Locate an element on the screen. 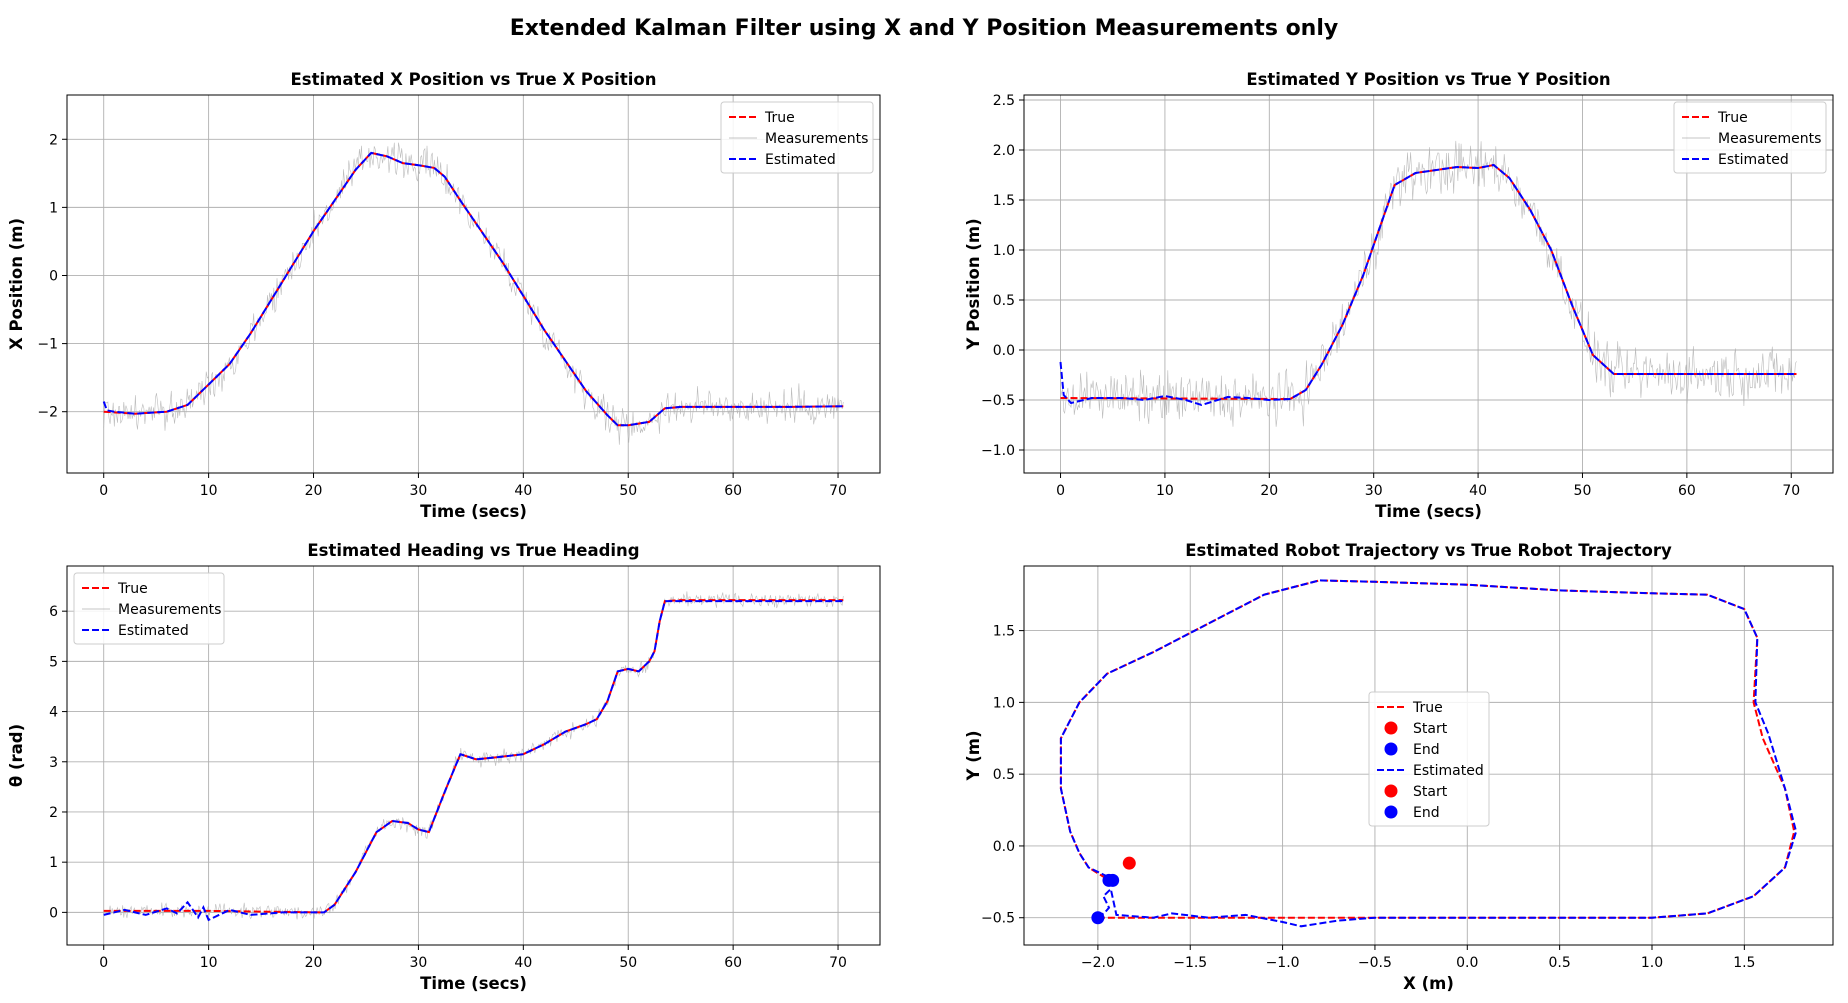 Image resolution: width=1848 pixels, height=1003 pixels. panel-title: Estimated X Position vs True X Position is located at coordinates (474, 79).